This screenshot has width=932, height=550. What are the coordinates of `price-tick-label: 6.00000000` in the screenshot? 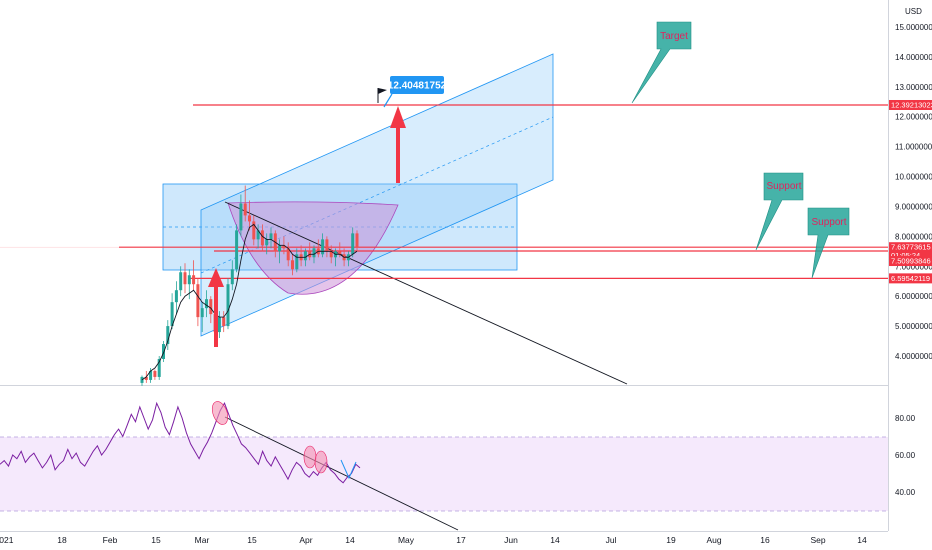 It's located at (913, 296).